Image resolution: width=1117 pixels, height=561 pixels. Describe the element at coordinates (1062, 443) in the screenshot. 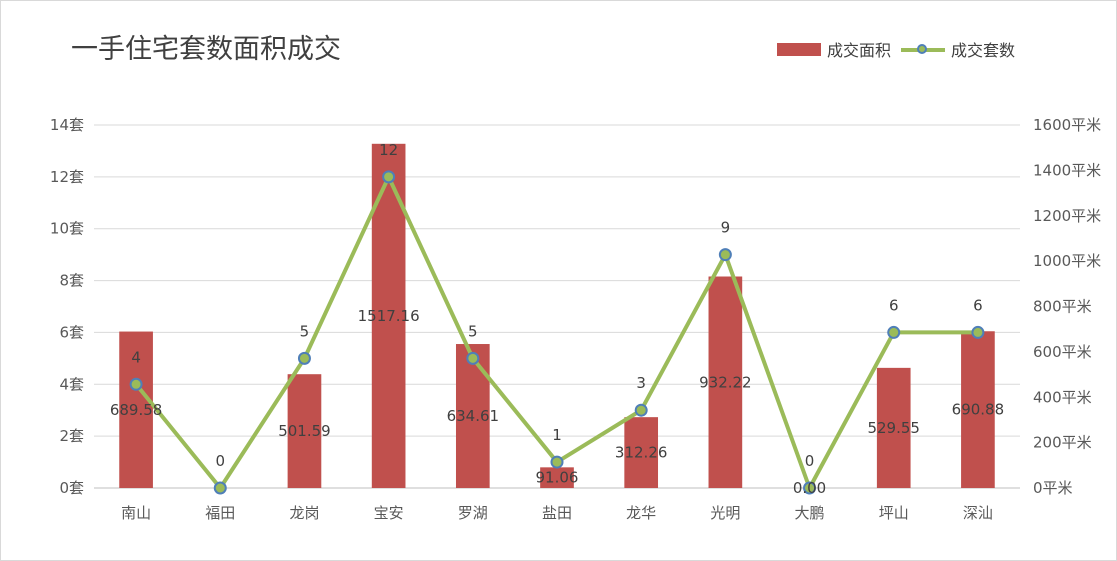

I see `right-axis-tick-label: 200平米` at that location.